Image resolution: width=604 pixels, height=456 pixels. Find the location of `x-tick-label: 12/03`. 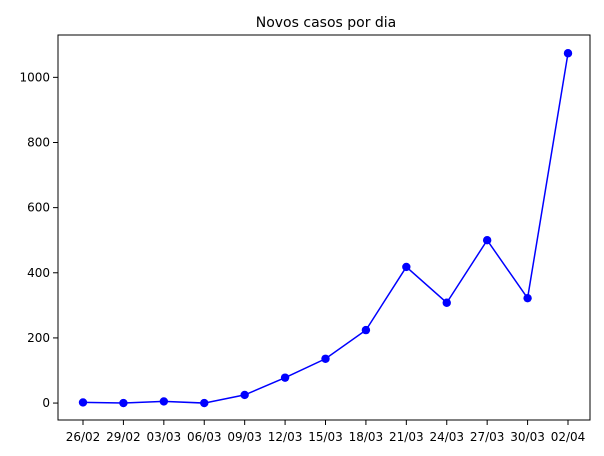

x-tick-label: 12/03 is located at coordinates (285, 437).